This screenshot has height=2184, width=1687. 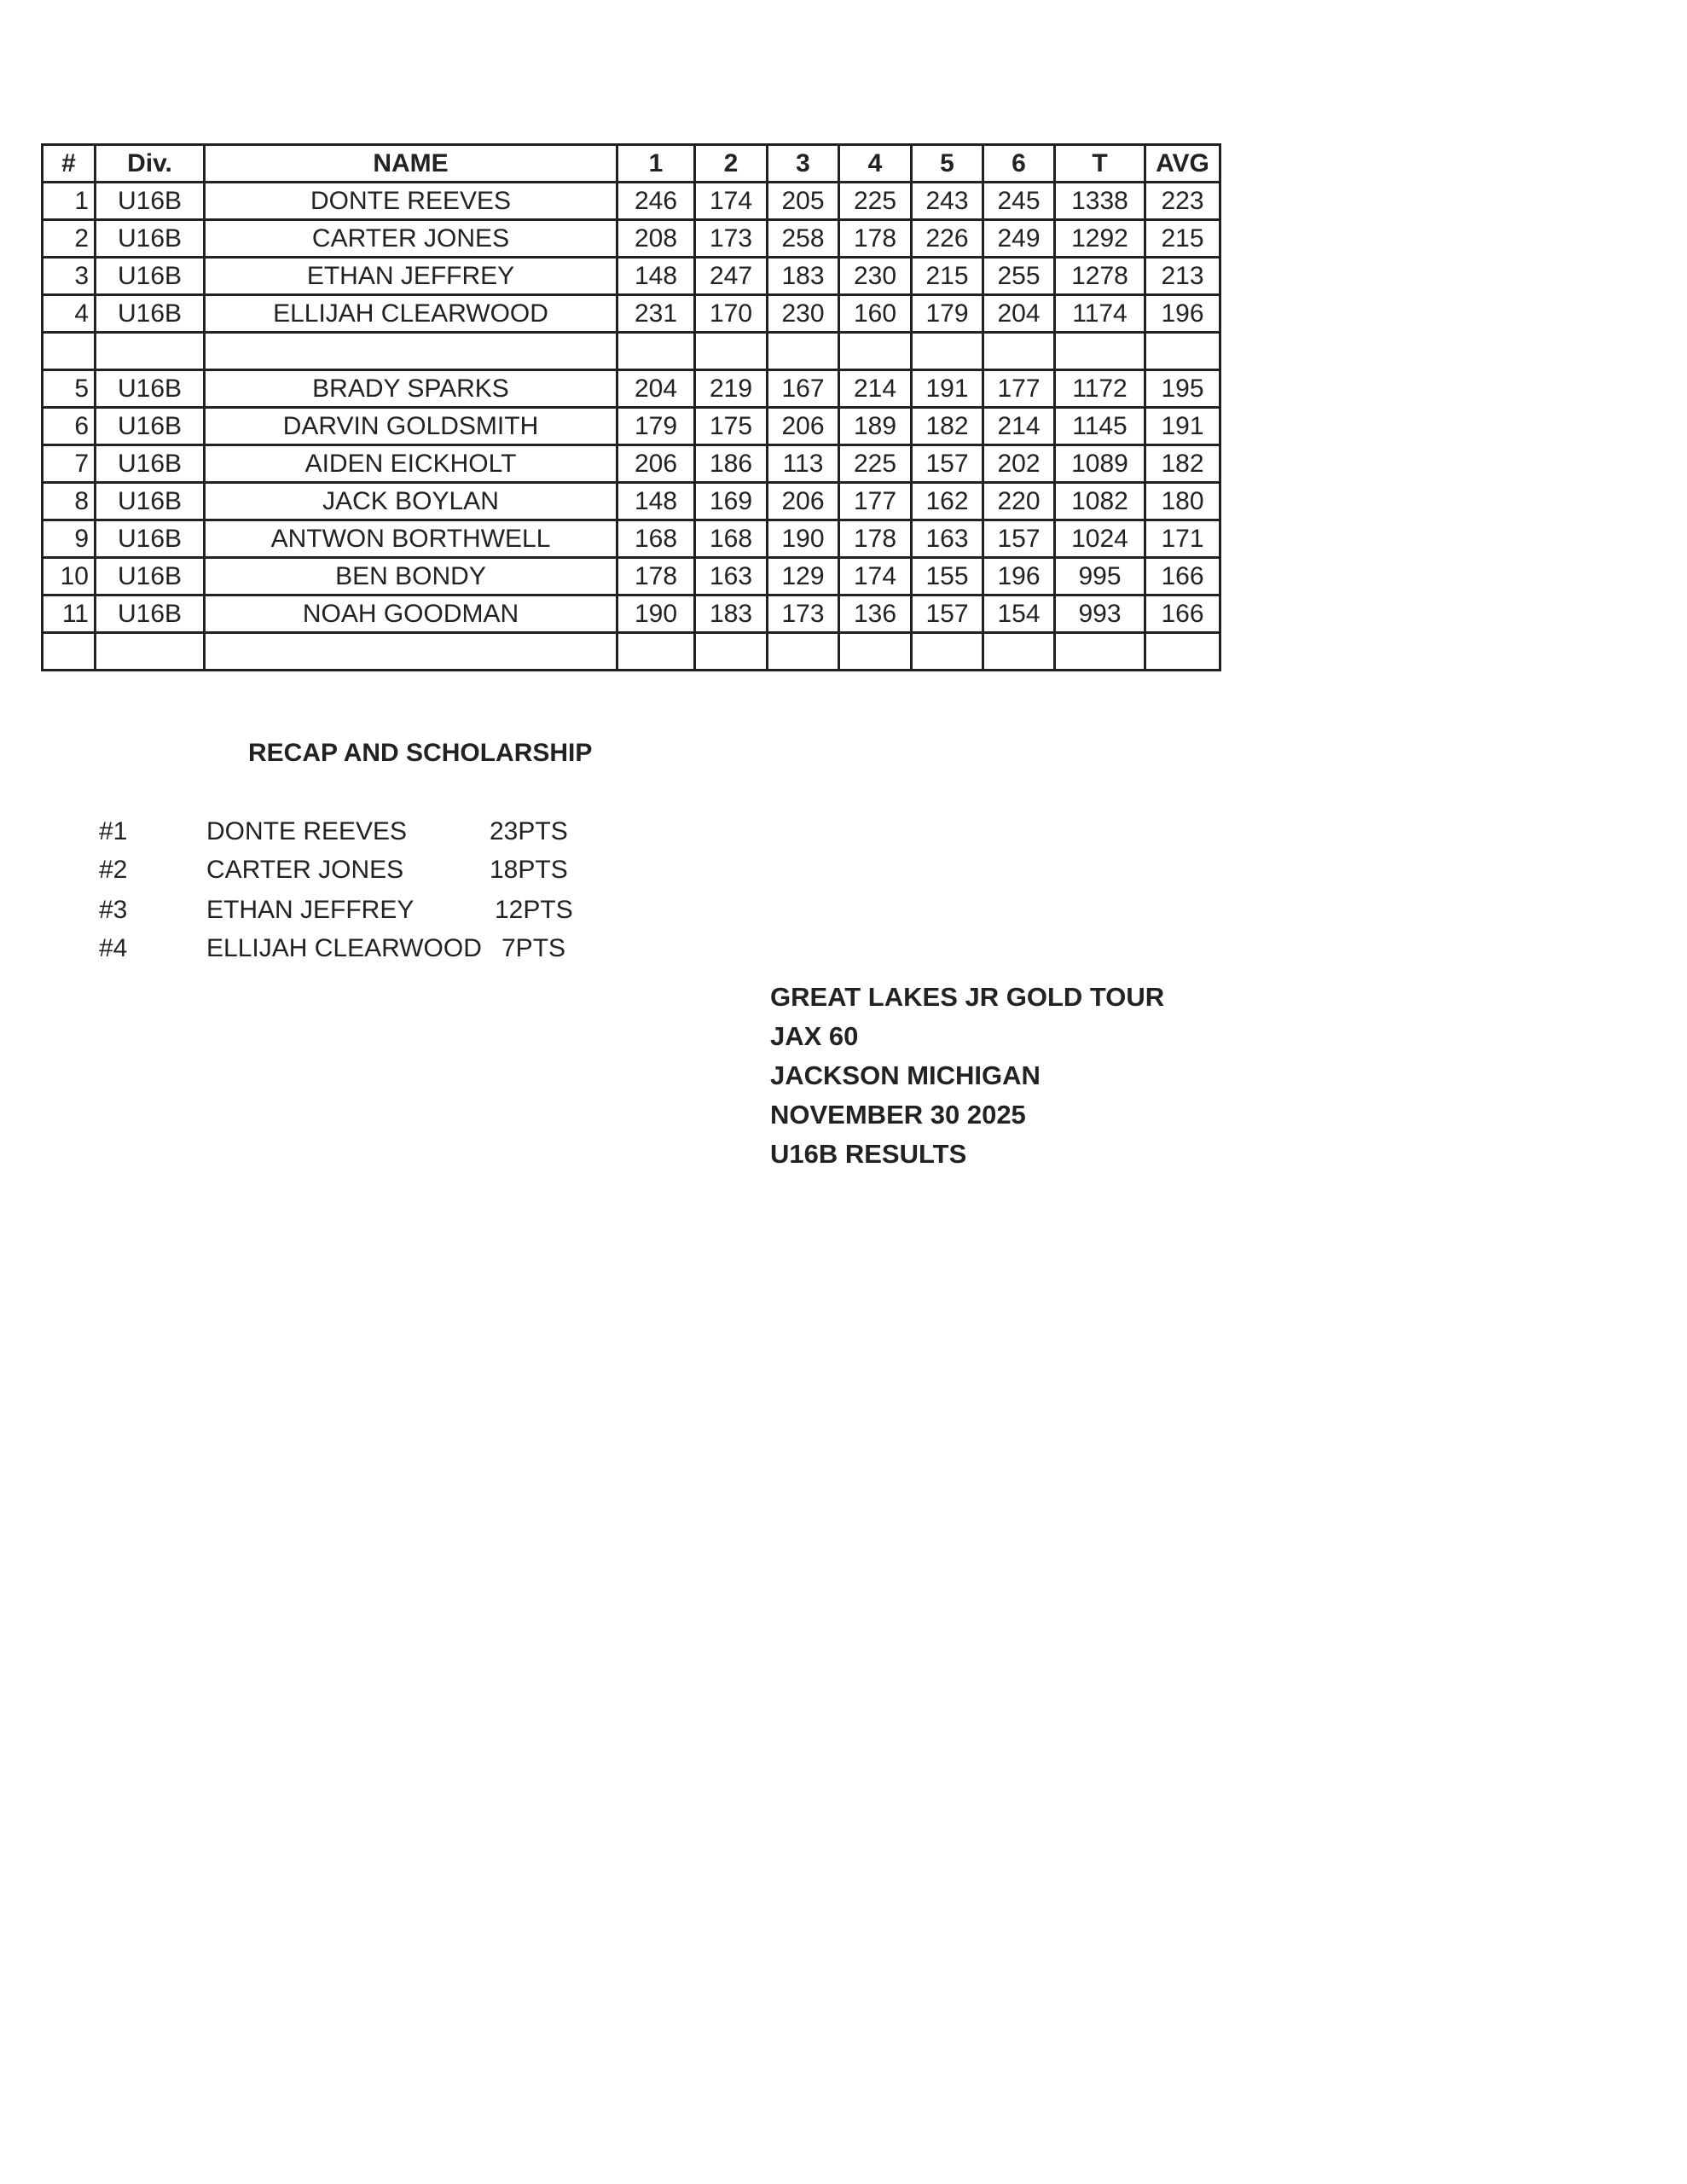 What do you see at coordinates (411, 614) in the screenshot?
I see `name-cell: NOAH GOODMAN` at bounding box center [411, 614].